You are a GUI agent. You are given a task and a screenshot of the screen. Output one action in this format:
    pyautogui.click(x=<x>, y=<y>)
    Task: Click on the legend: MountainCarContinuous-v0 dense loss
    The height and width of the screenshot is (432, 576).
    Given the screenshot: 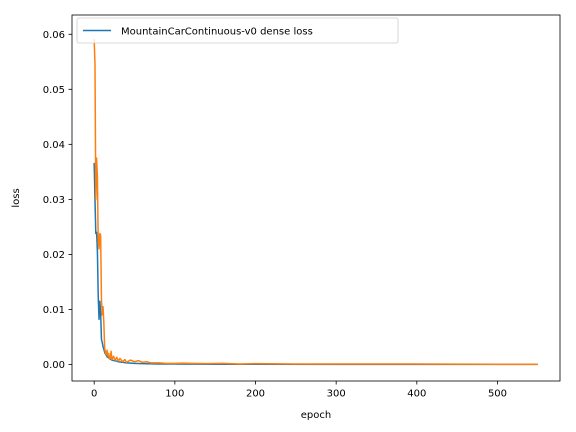 What is the action you would take?
    pyautogui.click(x=237, y=30)
    